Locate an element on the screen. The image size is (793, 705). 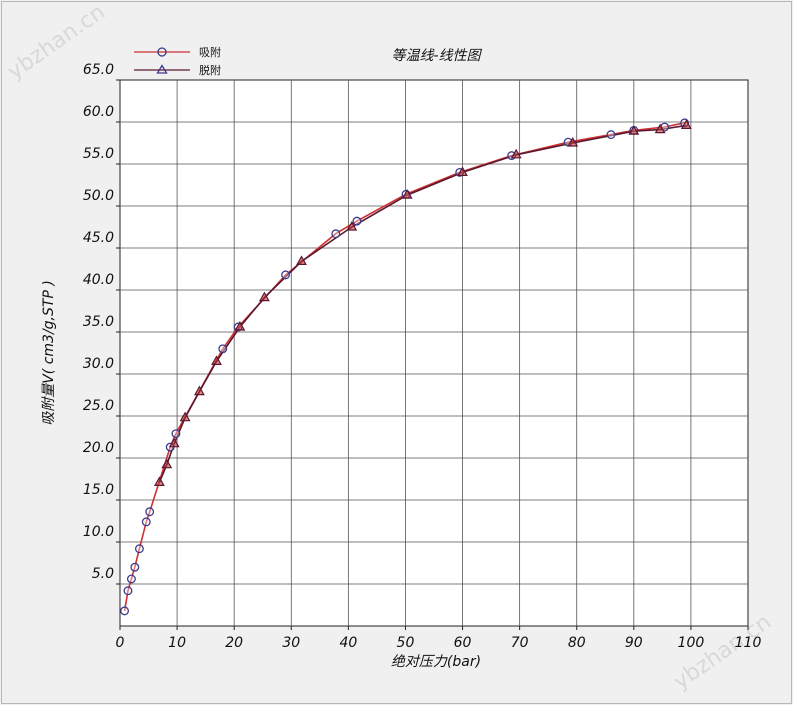
x-tick-label: 70 is located at coordinates (520, 643).